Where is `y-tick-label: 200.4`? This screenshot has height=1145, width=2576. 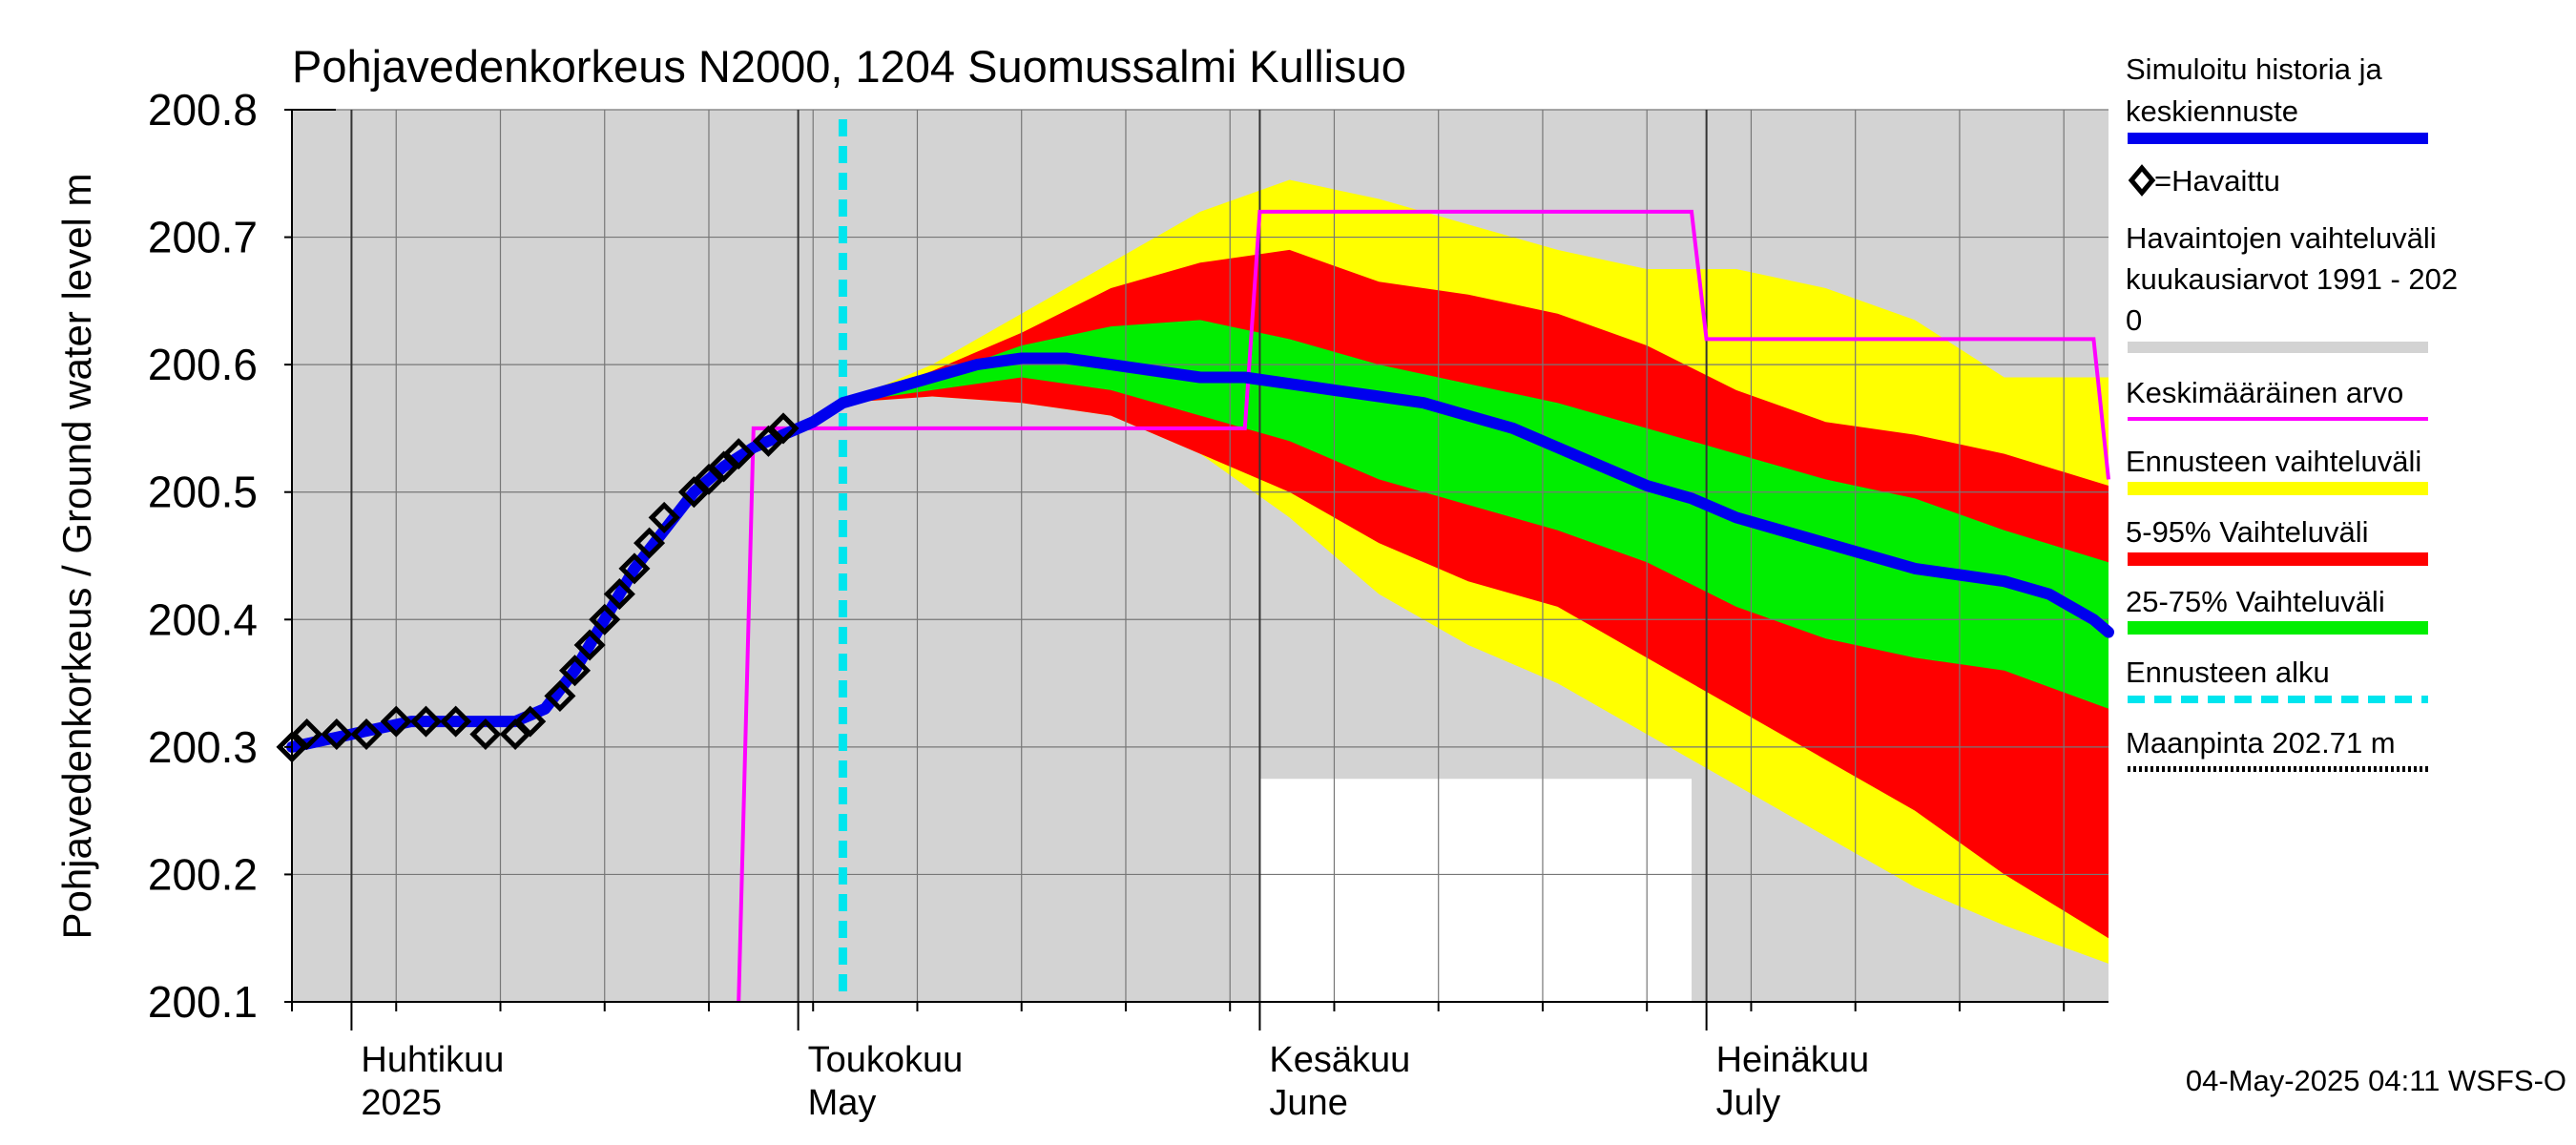 y-tick-label: 200.4 is located at coordinates (203, 619).